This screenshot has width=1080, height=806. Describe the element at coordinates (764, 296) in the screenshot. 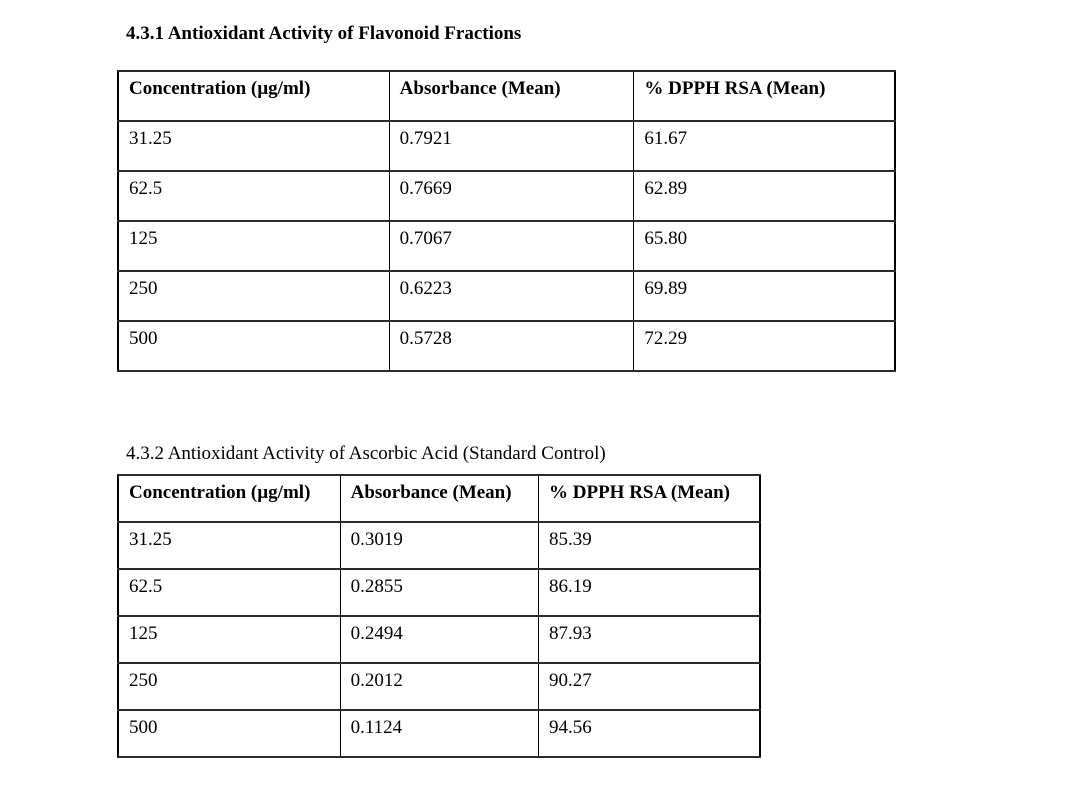

I see `table-cell: 69.89` at that location.